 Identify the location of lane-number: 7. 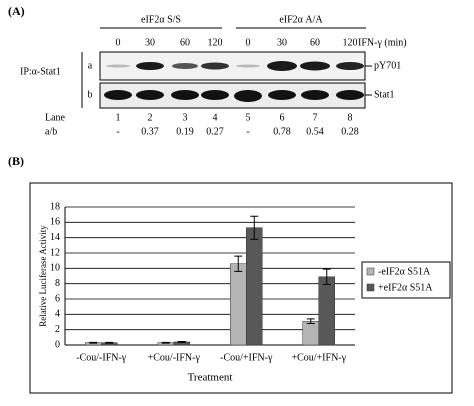
(315, 117).